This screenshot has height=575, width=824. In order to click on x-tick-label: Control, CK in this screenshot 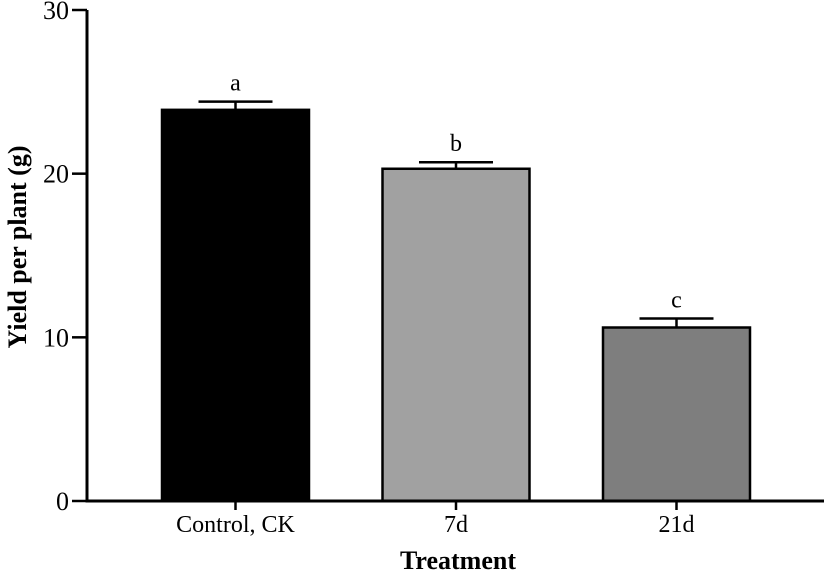, I will do `click(235, 525)`.